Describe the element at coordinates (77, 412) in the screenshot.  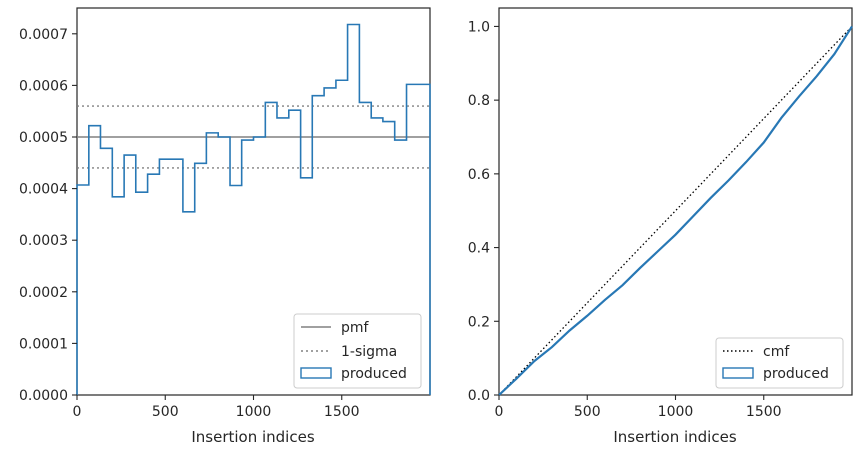
I see `histogram-x-tick-label: 0` at that location.